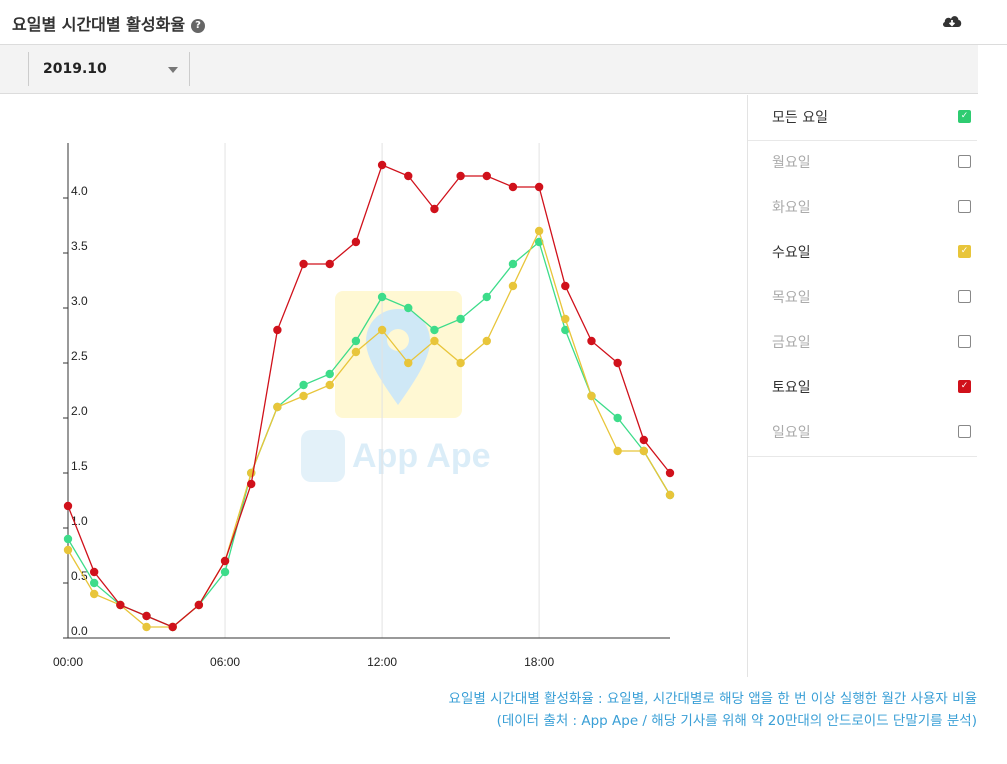 Image resolution: width=1007 pixels, height=764 pixels. What do you see at coordinates (862, 456) in the screenshot?
I see `legend-divider` at bounding box center [862, 456].